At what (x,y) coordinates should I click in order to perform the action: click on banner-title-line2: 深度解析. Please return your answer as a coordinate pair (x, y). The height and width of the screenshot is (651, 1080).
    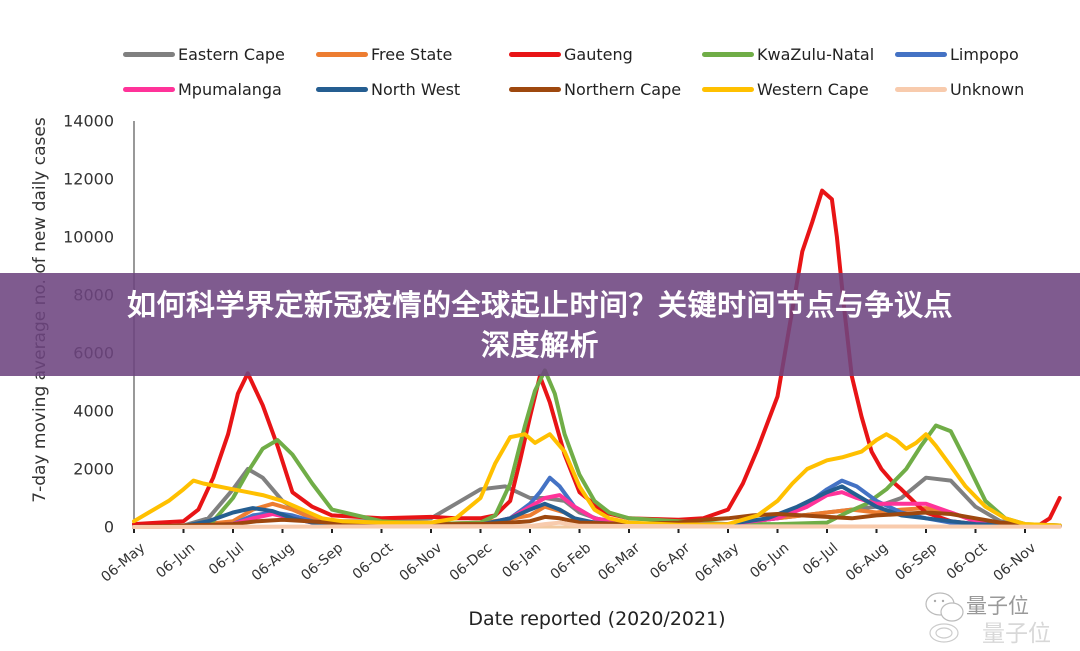
    Looking at the image, I should click on (539, 344).